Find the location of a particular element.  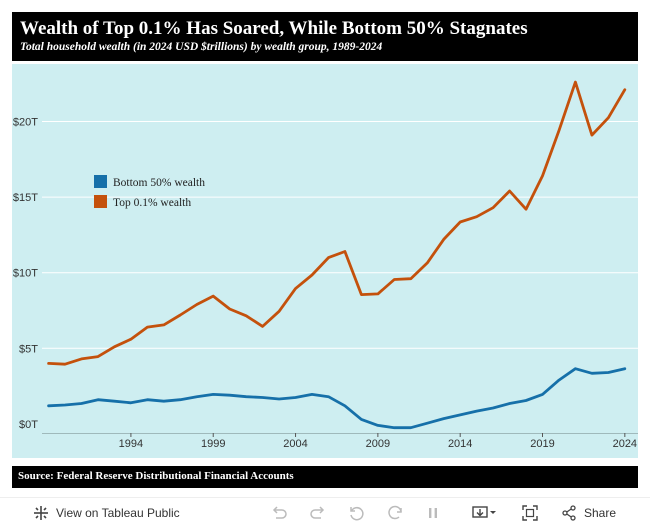

pause-button is located at coordinates (433, 513).